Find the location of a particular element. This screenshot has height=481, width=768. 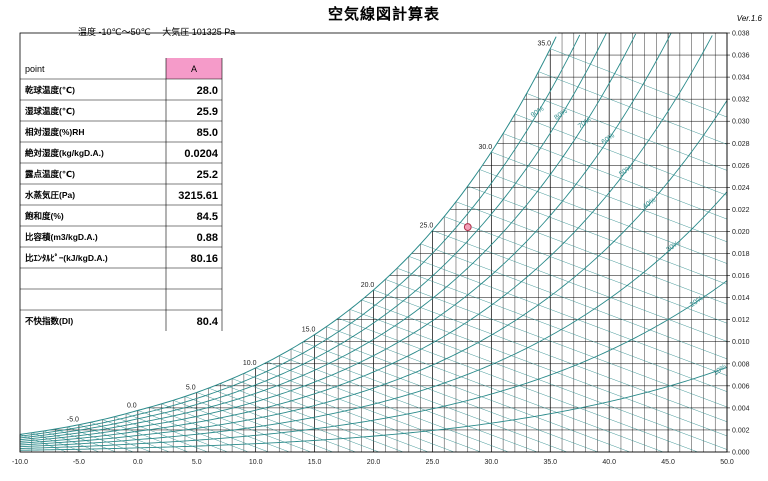

y-tick-label: 0.014 is located at coordinates (741, 298).